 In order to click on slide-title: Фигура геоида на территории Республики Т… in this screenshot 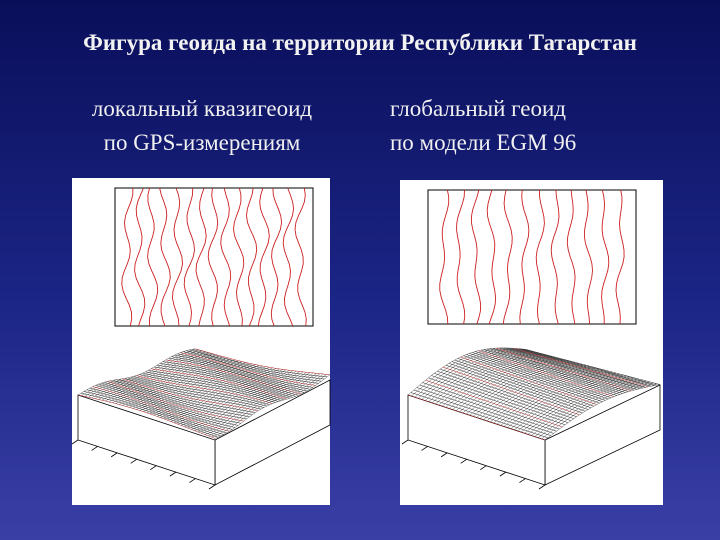, I will do `click(360, 42)`.